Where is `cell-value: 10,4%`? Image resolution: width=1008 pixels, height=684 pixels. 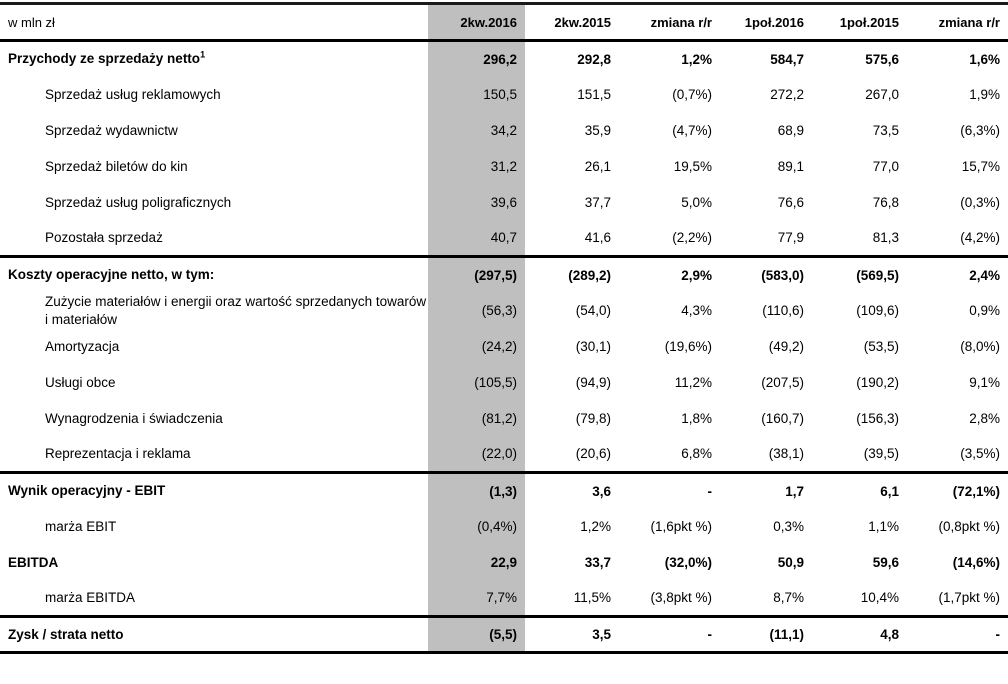
cell-value: 10,4% is located at coordinates (879, 598).